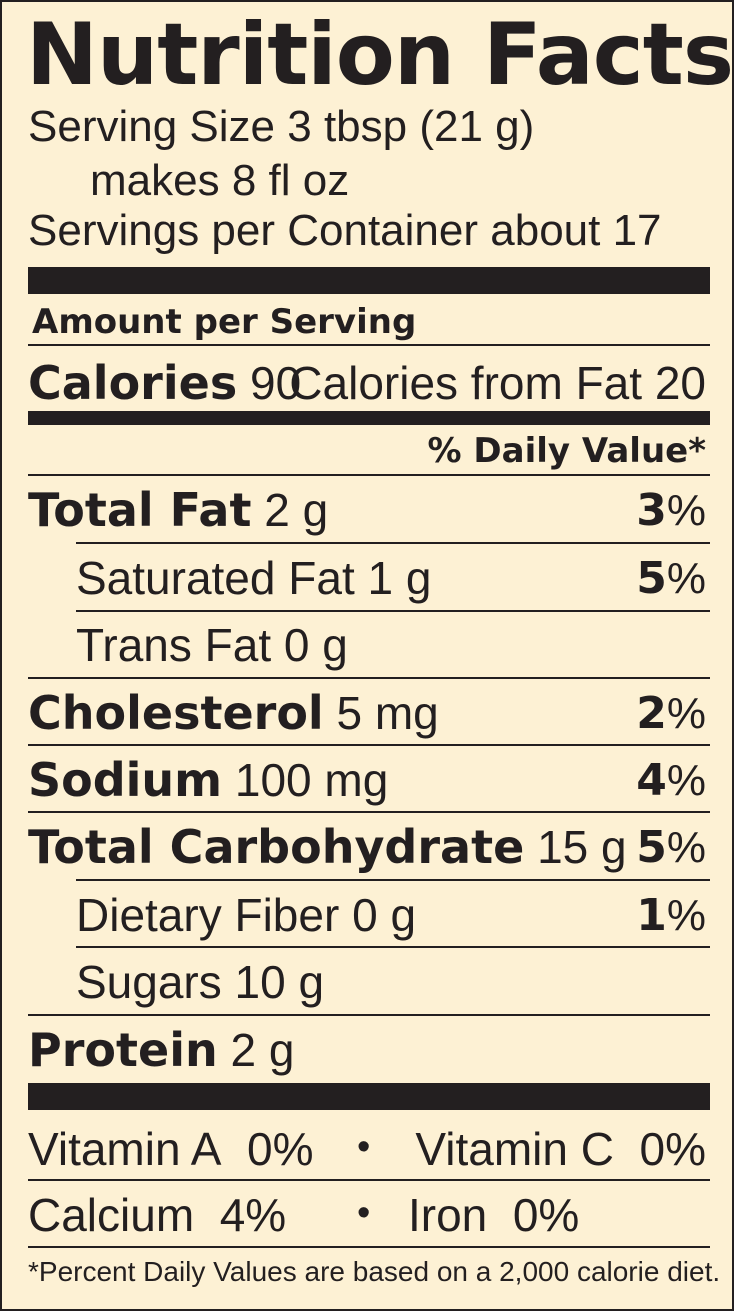  I want to click on nutrient-amount: 10 g, so click(279, 982).